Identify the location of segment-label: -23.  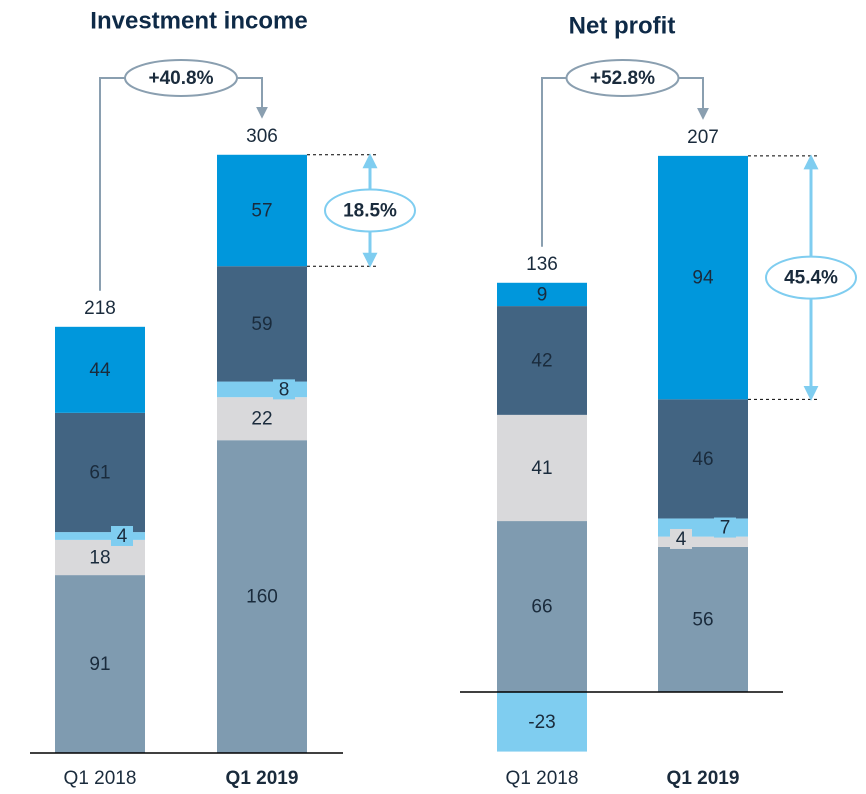
(541, 722).